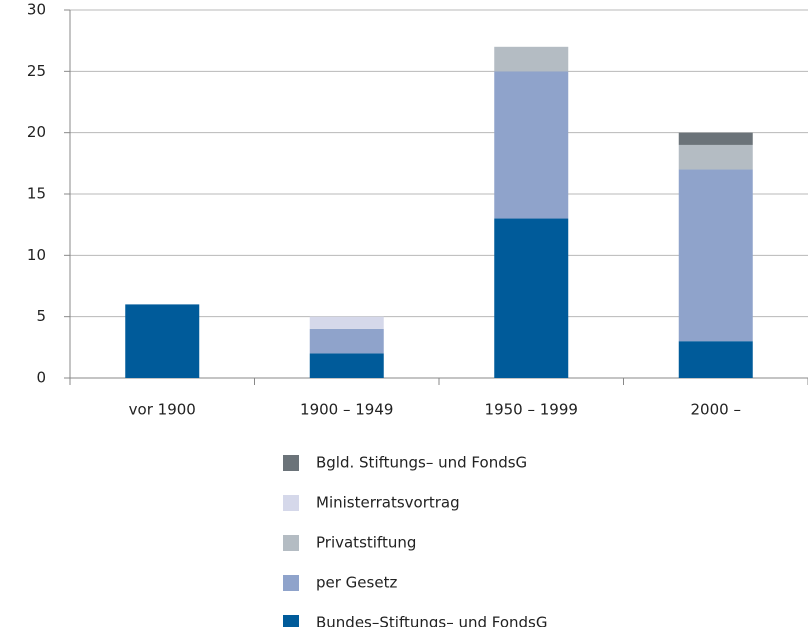  What do you see at coordinates (36, 194) in the screenshot?
I see `y-tick-label: 15` at bounding box center [36, 194].